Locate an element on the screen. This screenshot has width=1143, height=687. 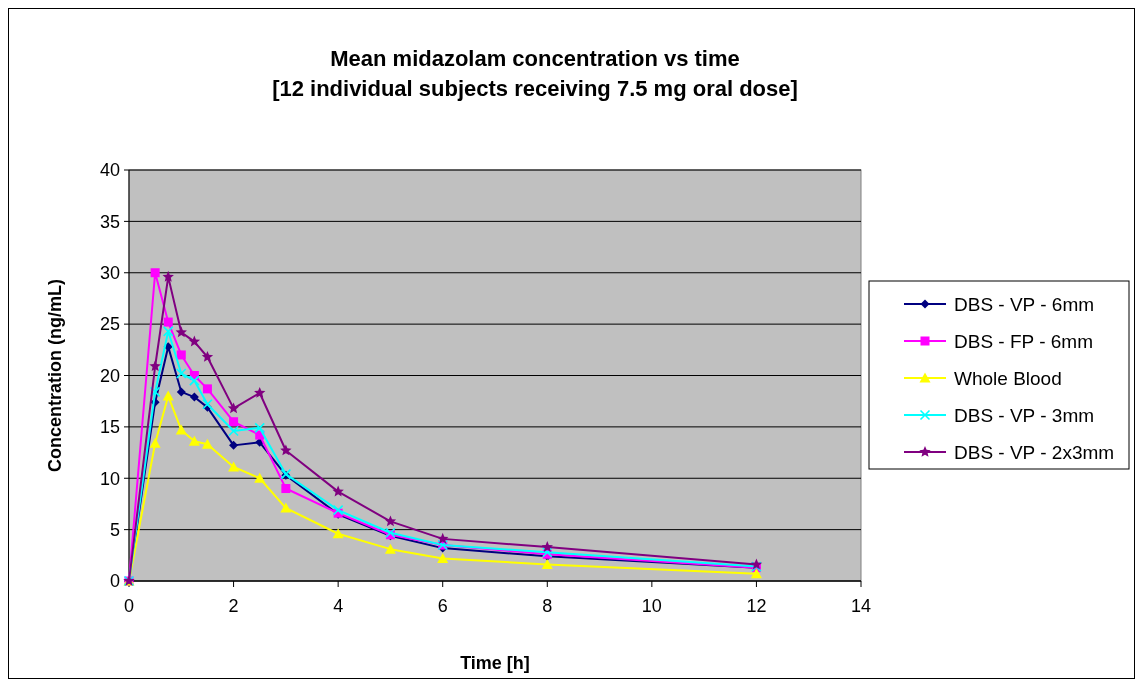
y-tick-label: 10 is located at coordinates (109, 478).